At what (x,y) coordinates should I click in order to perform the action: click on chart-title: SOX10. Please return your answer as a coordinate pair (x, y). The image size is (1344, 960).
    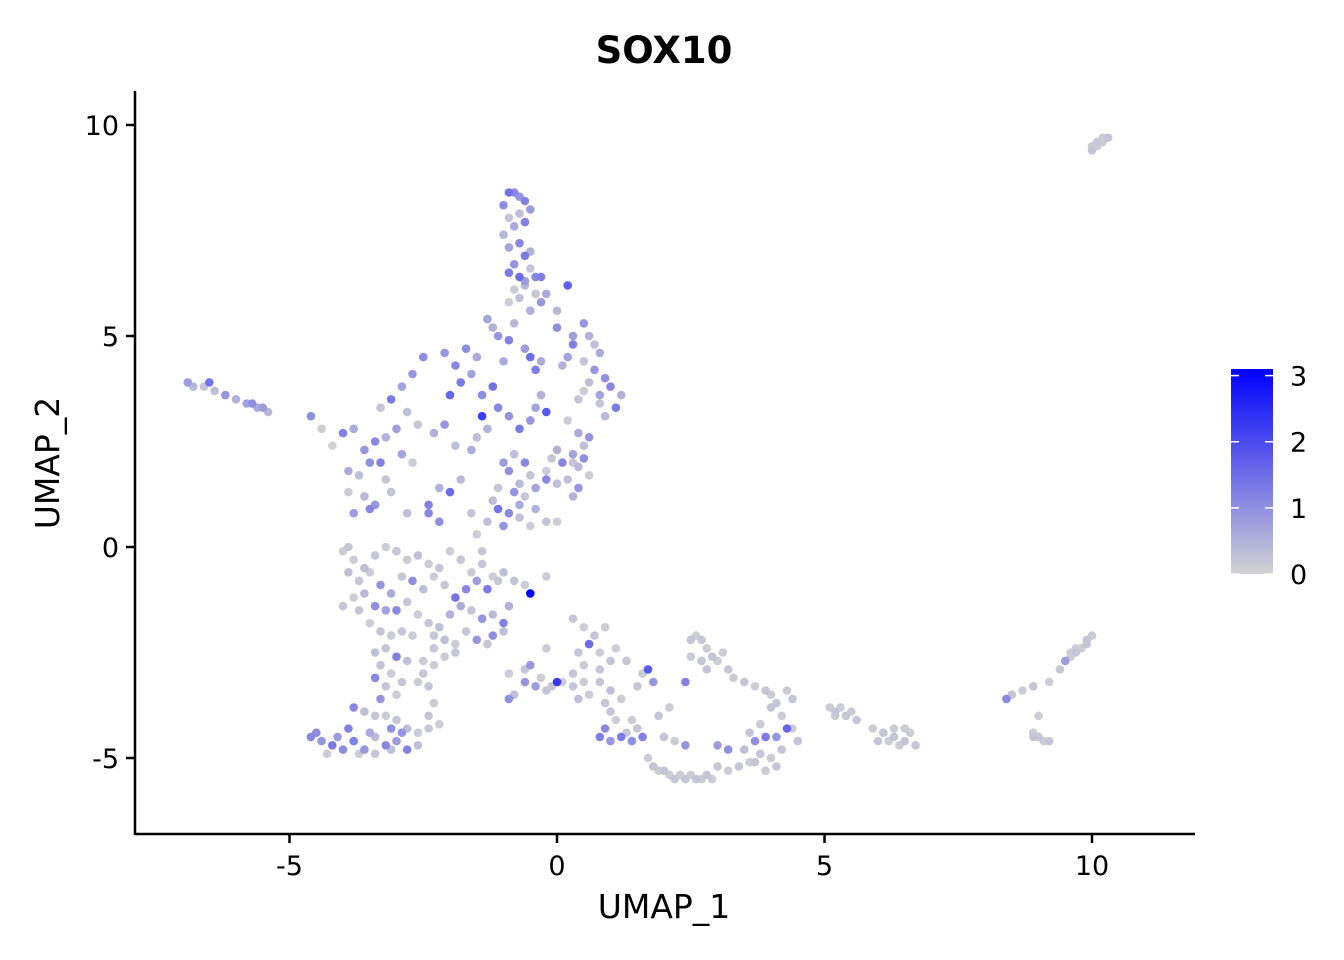
    Looking at the image, I should click on (664, 50).